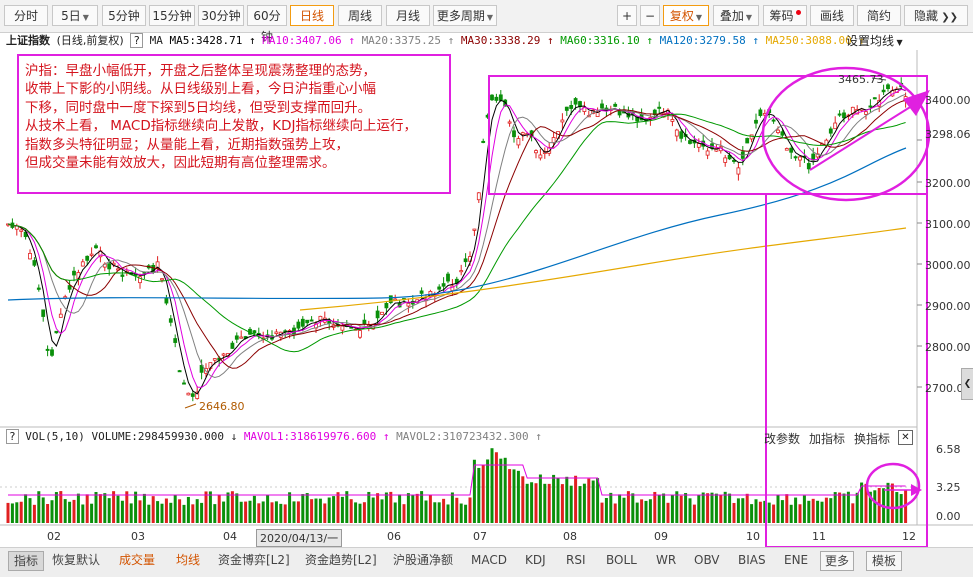 The width and height of the screenshot is (973, 577). I want to click on switch-indicator-button: 换指标, so click(872, 439).